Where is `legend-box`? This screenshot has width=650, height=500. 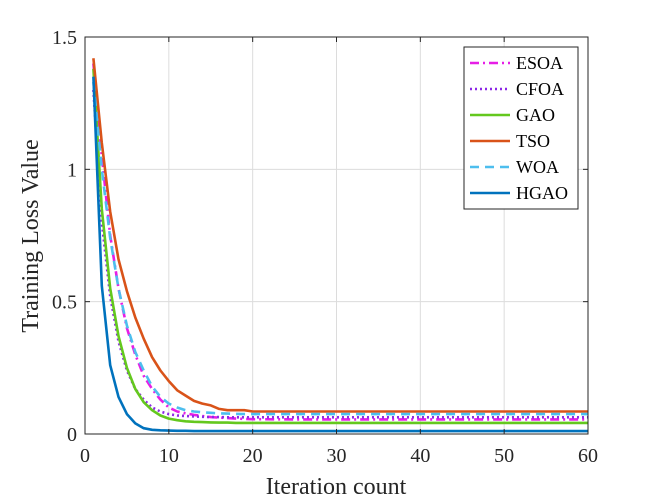 legend-box is located at coordinates (521, 128).